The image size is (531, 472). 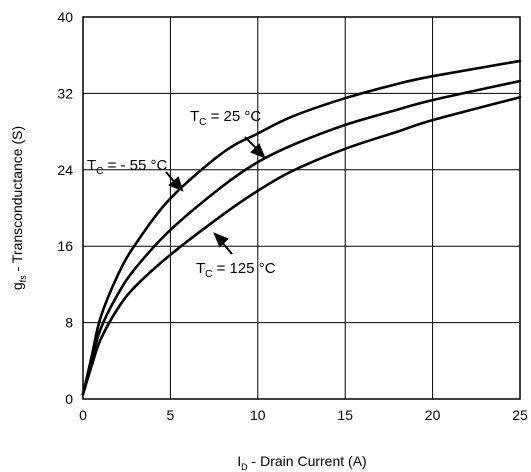 I want to click on x-tick-label: 10, so click(x=258, y=415).